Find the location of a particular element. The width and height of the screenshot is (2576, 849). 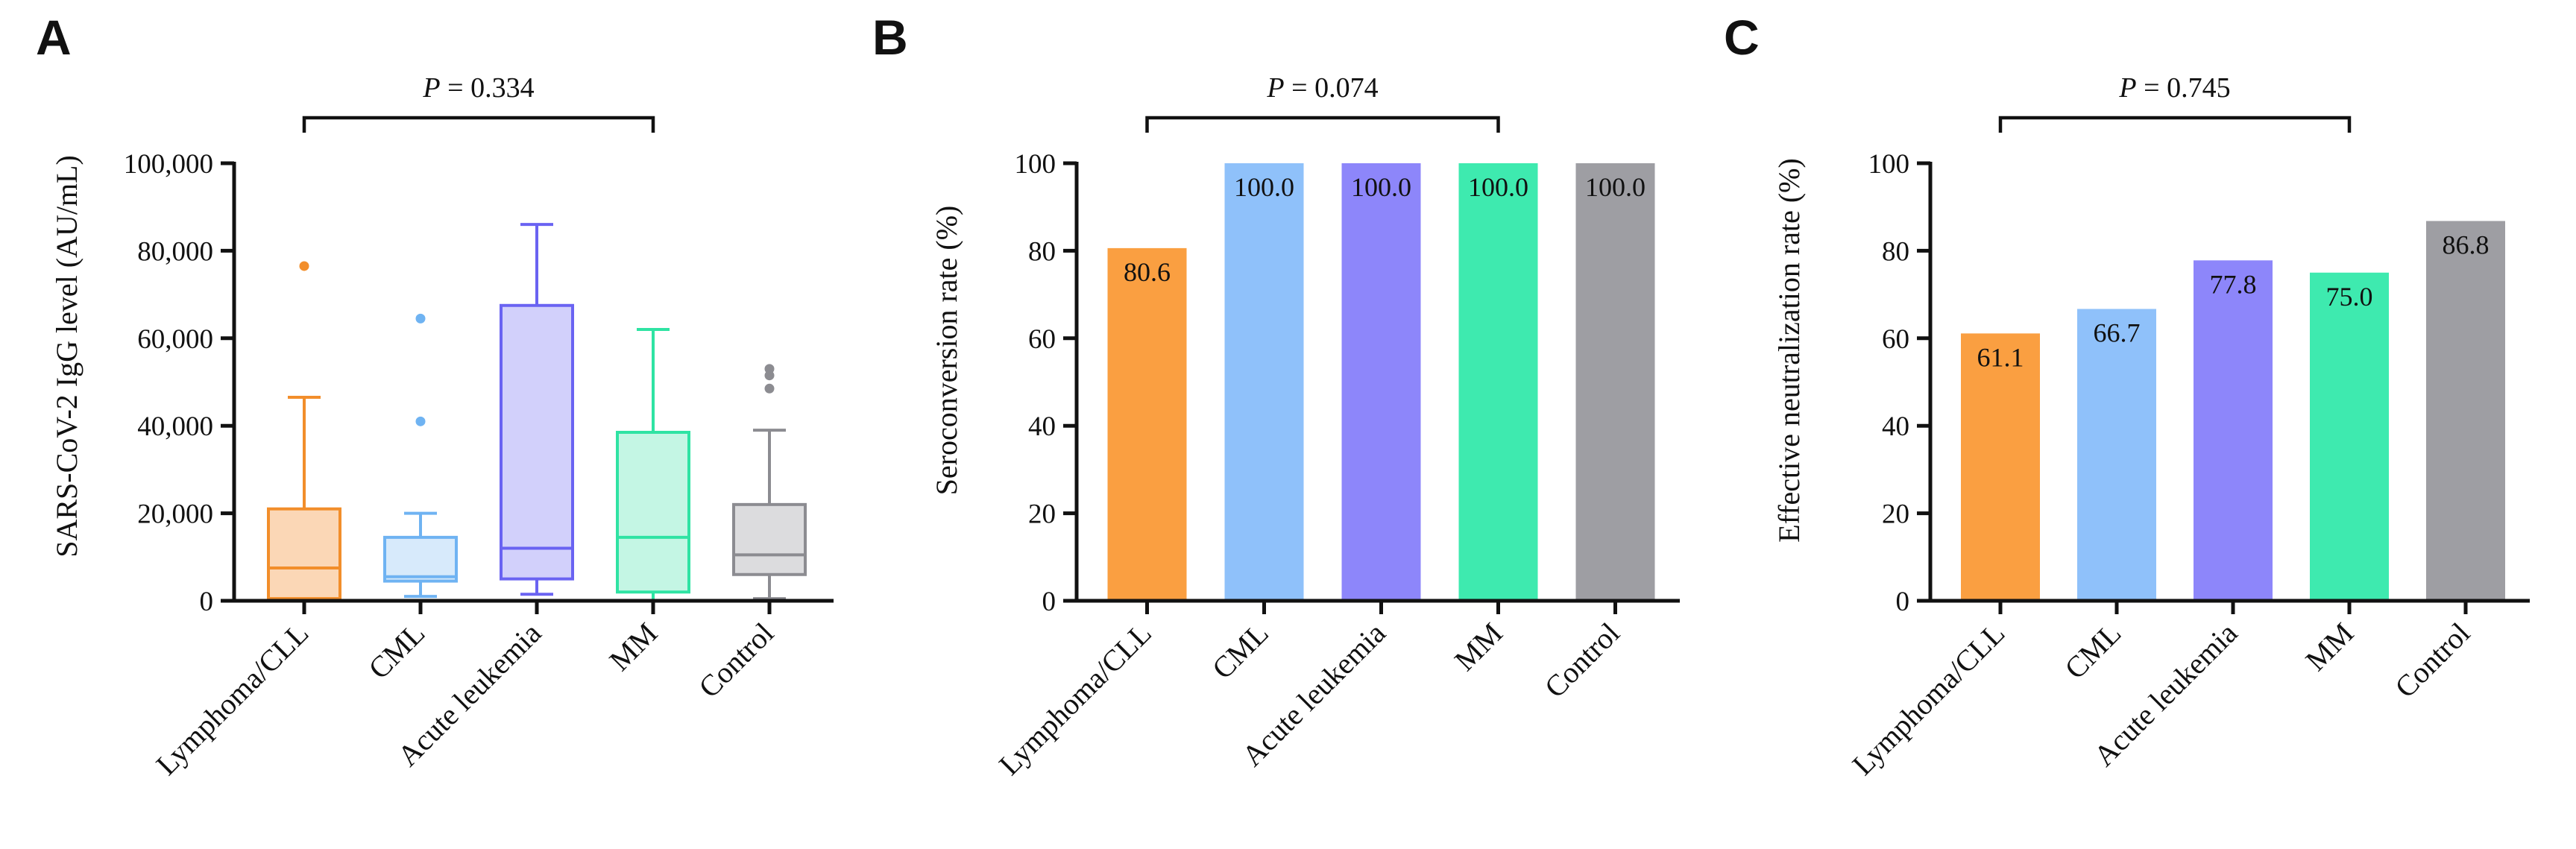

outlier-point-lymphoma-cll is located at coordinates (304, 266).